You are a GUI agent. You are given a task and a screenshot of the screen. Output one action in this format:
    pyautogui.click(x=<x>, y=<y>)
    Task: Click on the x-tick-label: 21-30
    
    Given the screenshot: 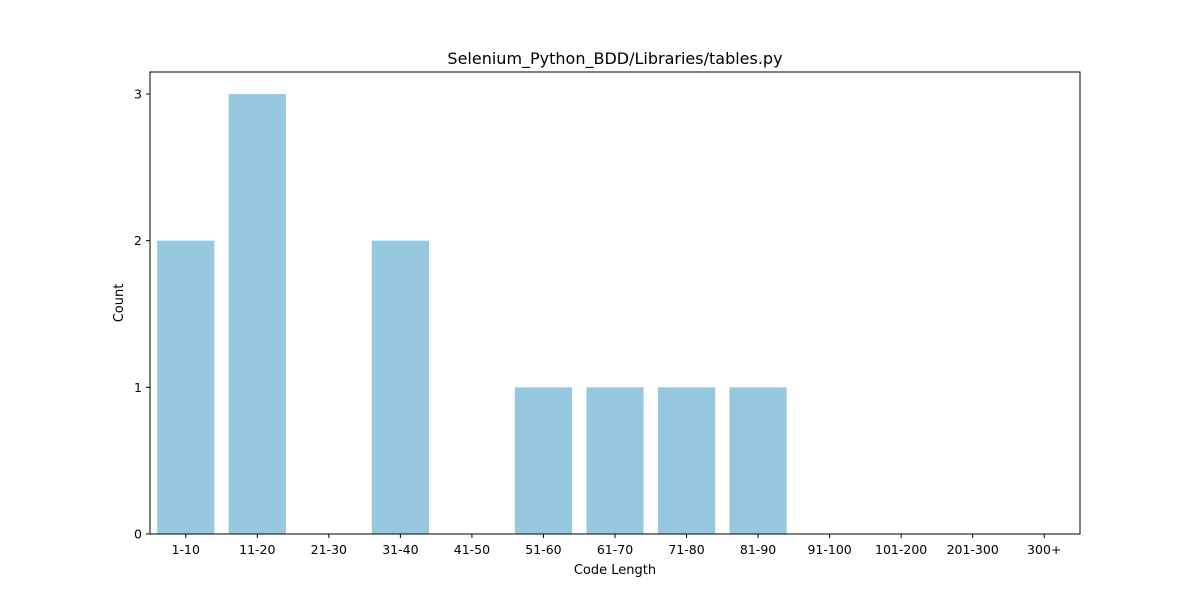 What is the action you would take?
    pyautogui.click(x=329, y=549)
    